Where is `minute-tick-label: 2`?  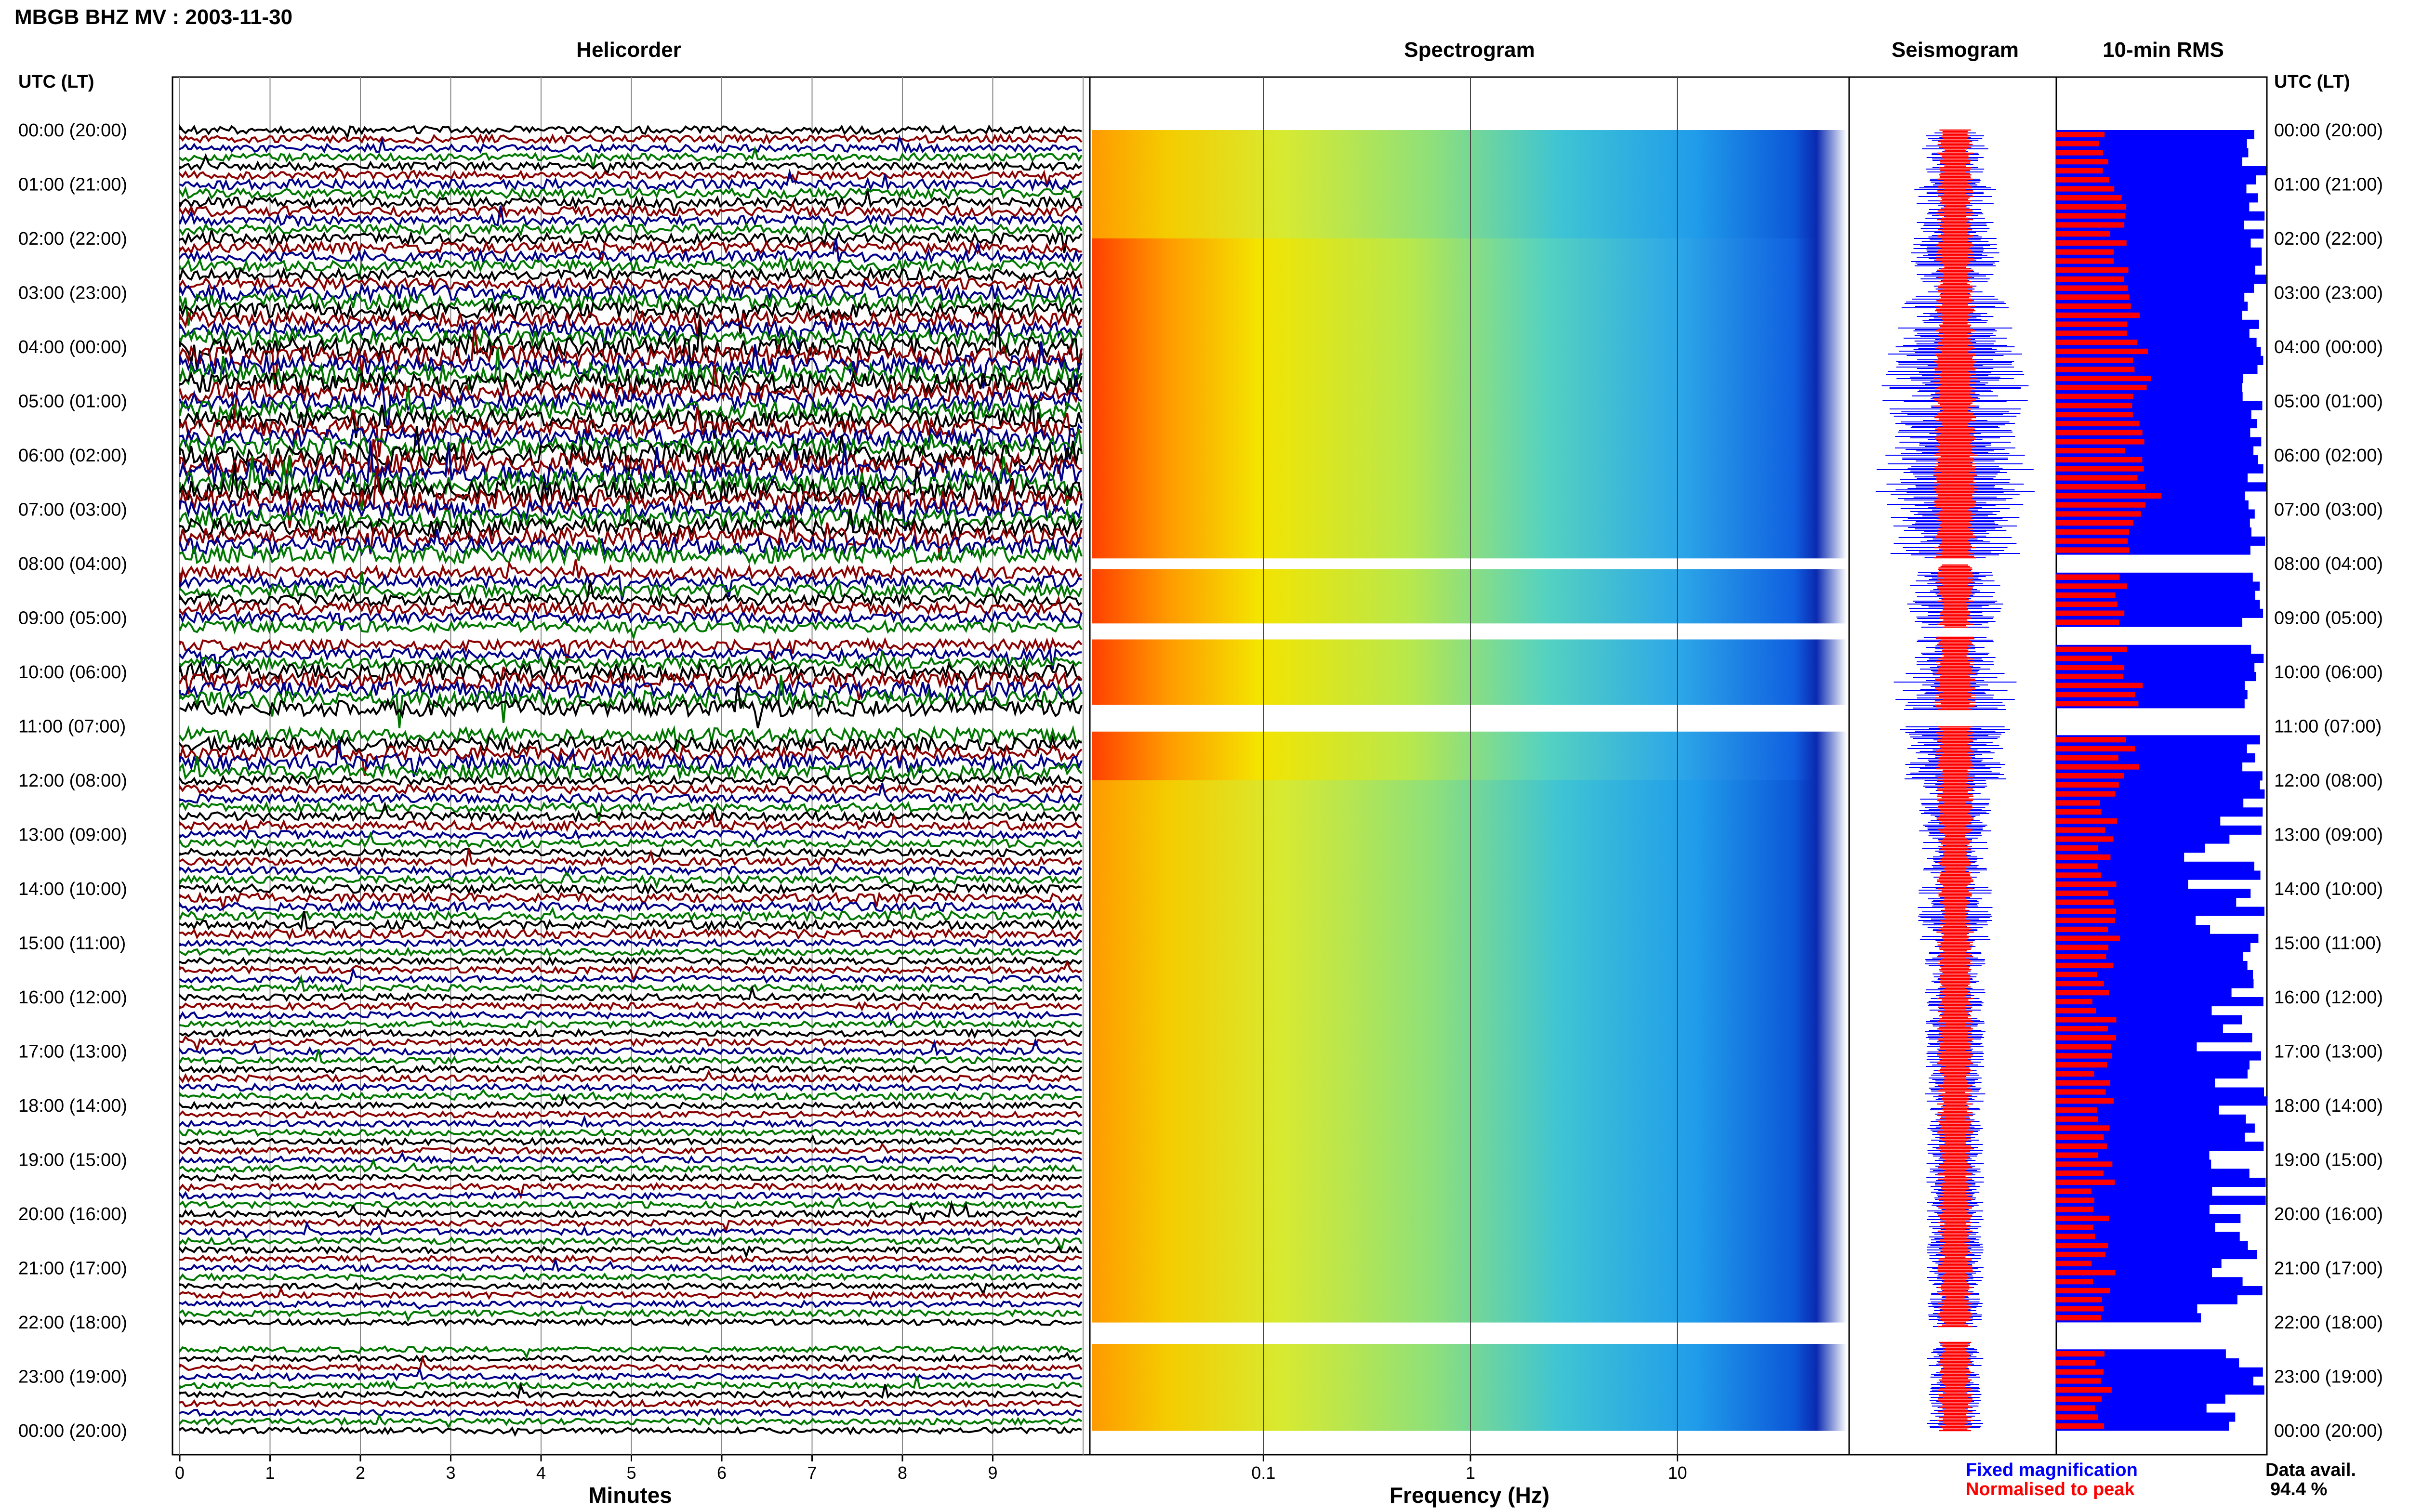 minute-tick-label: 2 is located at coordinates (361, 1473).